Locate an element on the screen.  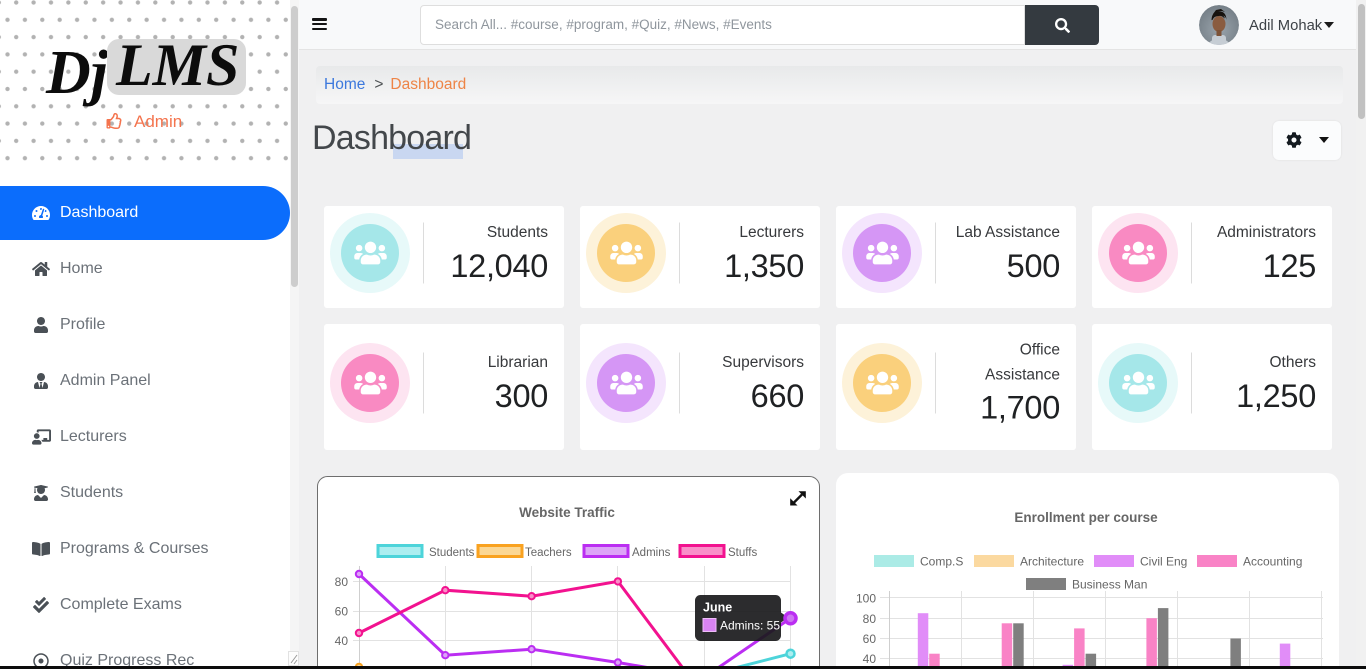
svg-text: Students is located at coordinates (452, 553).